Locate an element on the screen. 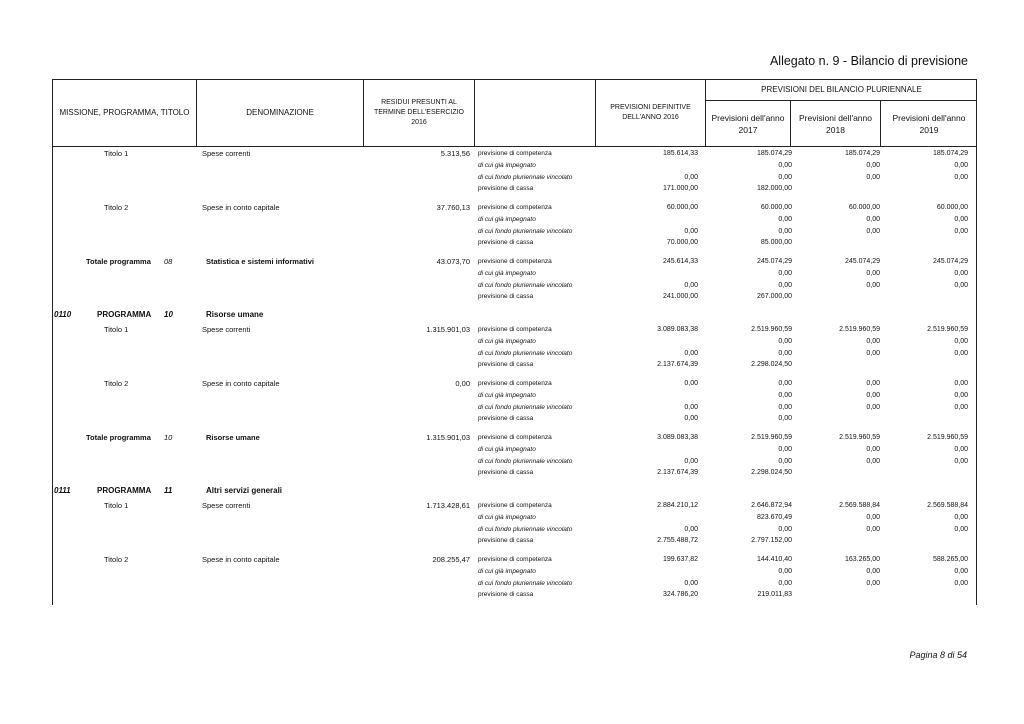  previsione-2019: 245.074,29 is located at coordinates (950, 261).